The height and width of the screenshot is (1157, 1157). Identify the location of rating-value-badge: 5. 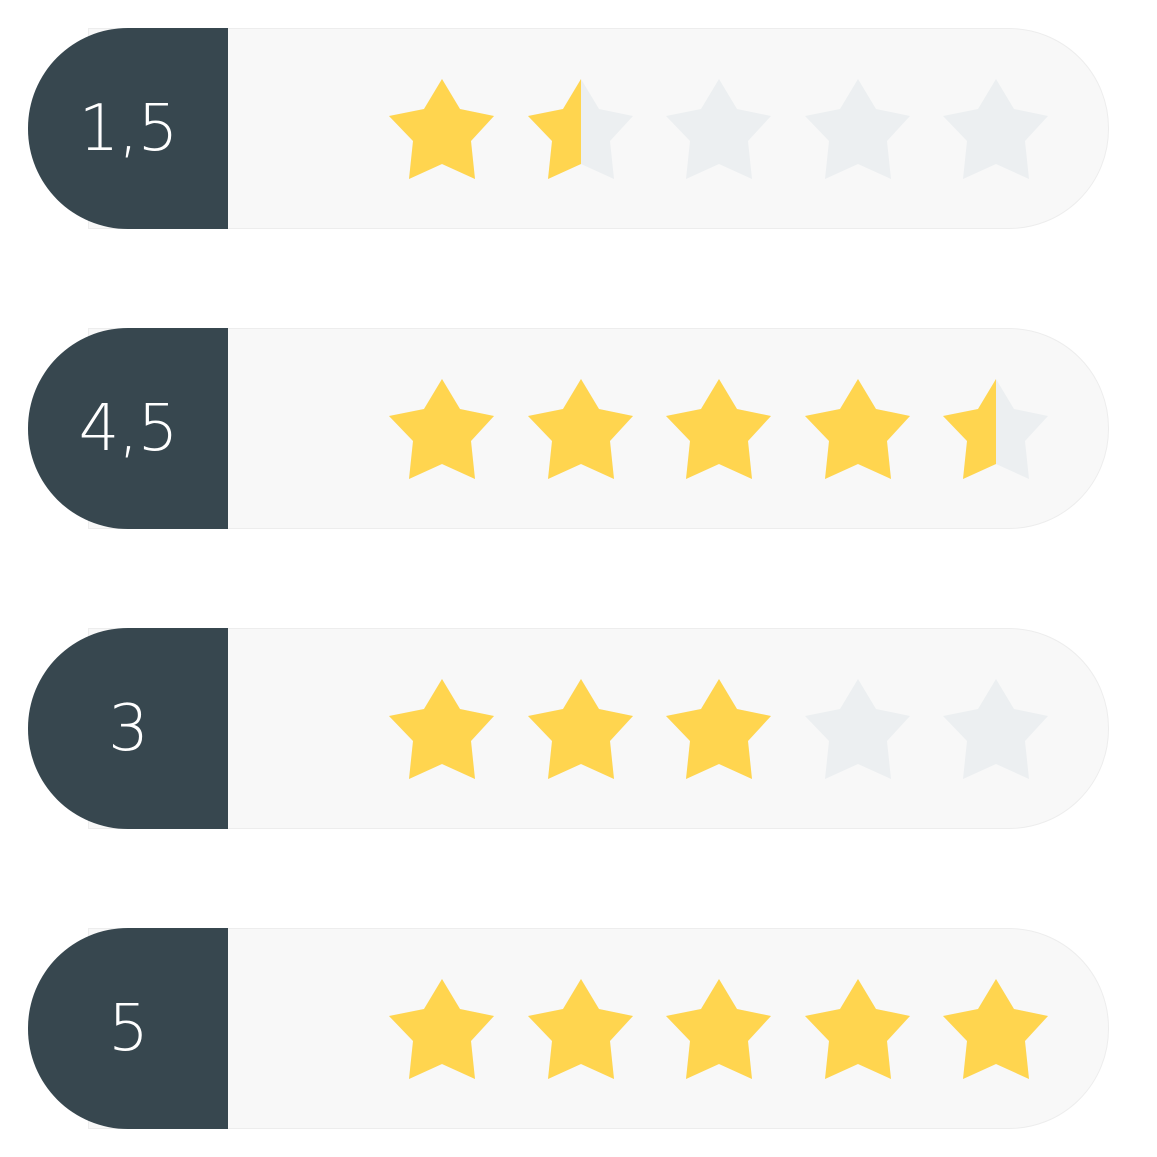
(128, 1028).